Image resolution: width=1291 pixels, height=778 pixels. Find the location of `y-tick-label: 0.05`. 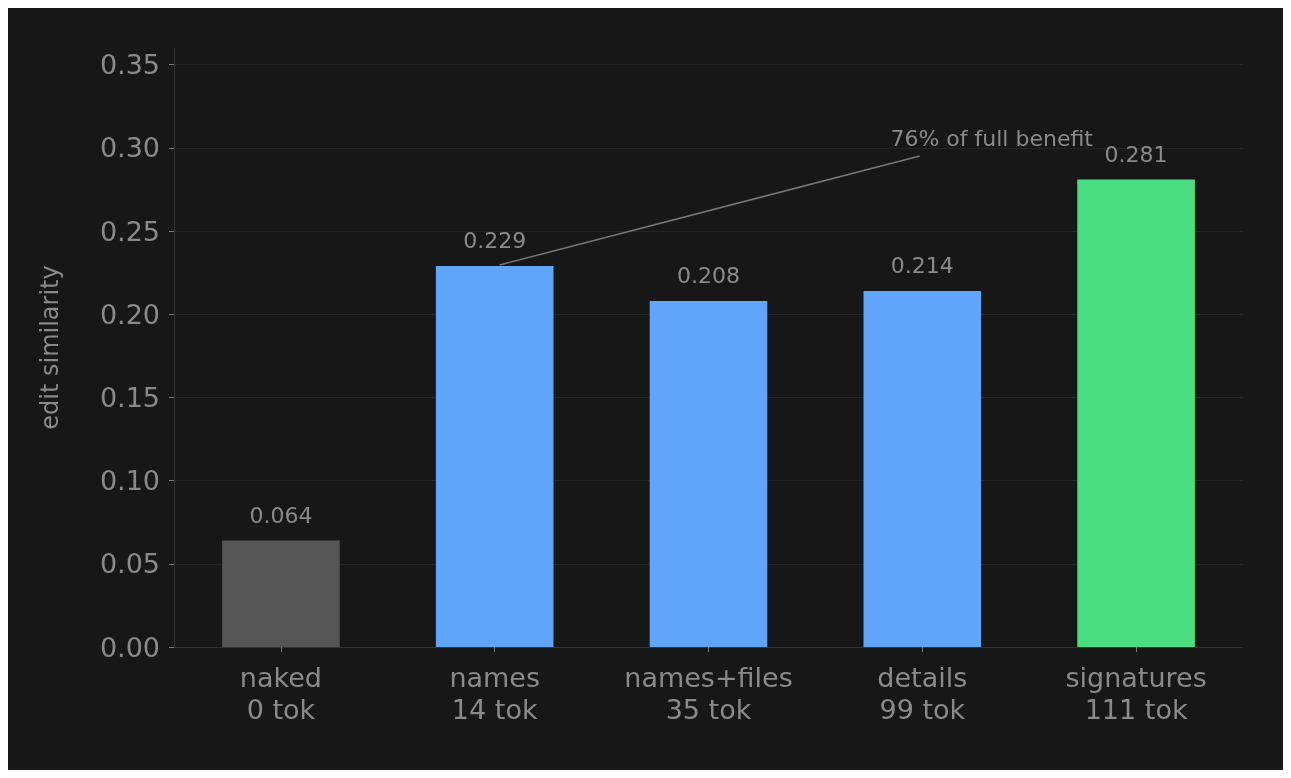

y-tick-label: 0.05 is located at coordinates (129, 564).